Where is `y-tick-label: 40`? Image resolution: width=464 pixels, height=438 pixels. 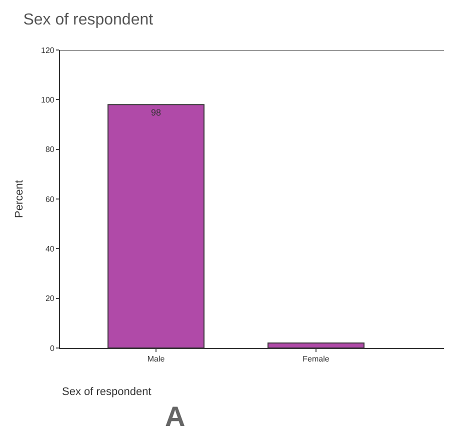
y-tick-label: 40 is located at coordinates (50, 249).